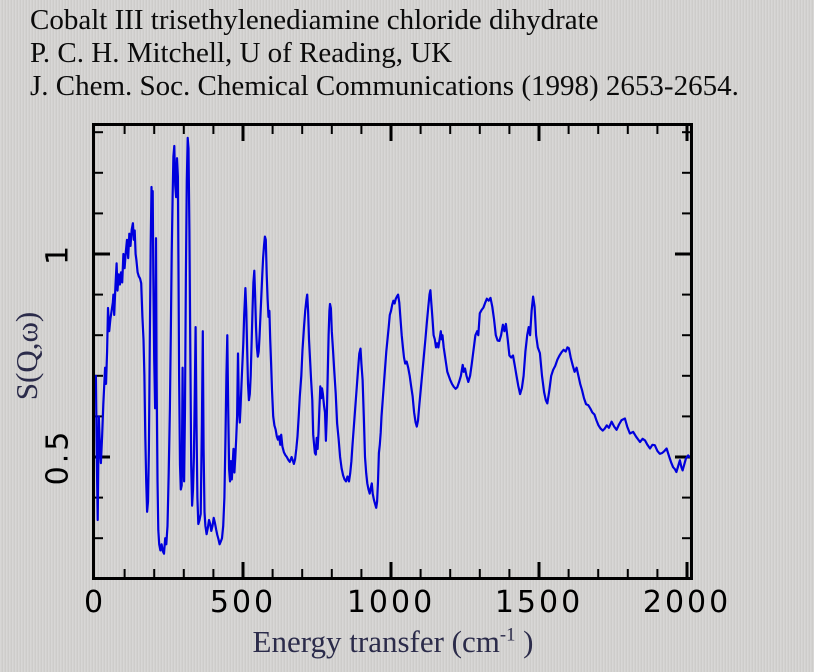 Image resolution: width=814 pixels, height=672 pixels. Describe the element at coordinates (687, 602) in the screenshot. I see `x-tick-label-2000: 2000` at that location.